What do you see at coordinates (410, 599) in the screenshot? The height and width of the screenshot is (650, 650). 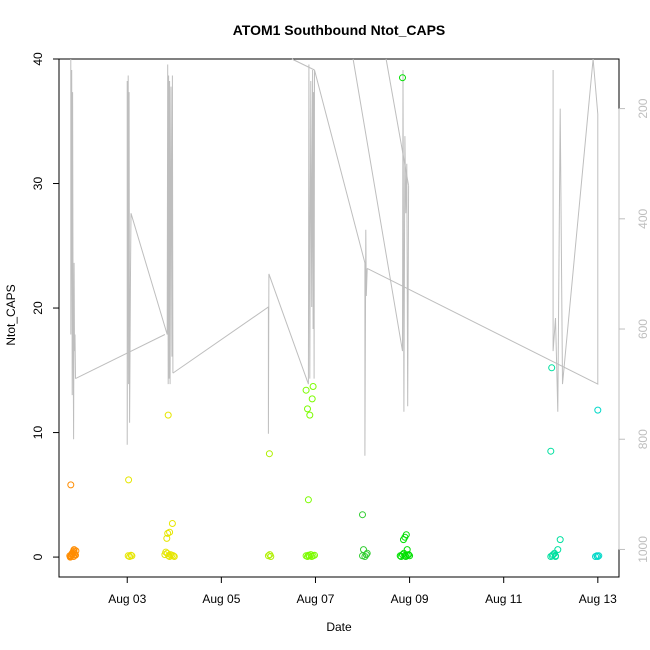 I see `x-tick-label: Aug 09` at bounding box center [410, 599].